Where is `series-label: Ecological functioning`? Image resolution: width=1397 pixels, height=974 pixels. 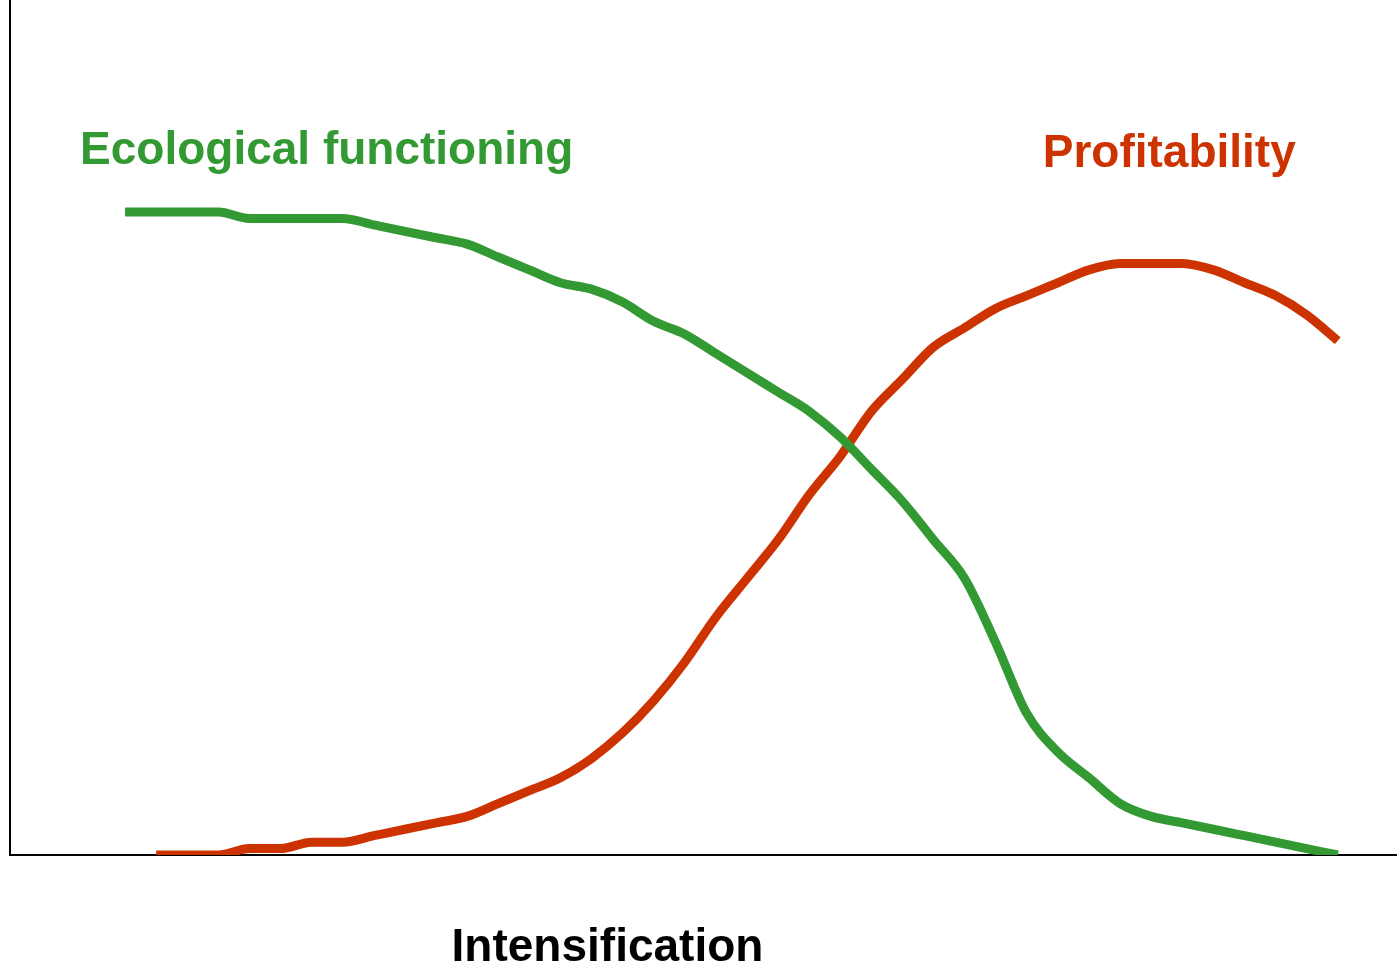 series-label: Ecological functioning is located at coordinates (327, 148).